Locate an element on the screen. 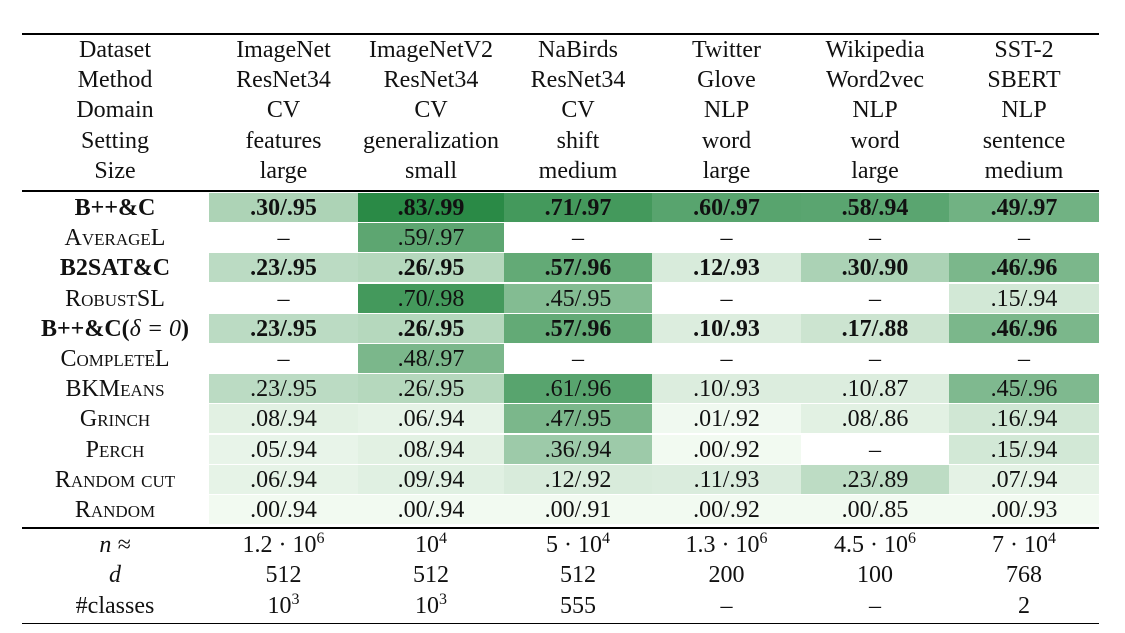 This screenshot has height=633, width=1125. score-cell: .47/.95 is located at coordinates (578, 419).